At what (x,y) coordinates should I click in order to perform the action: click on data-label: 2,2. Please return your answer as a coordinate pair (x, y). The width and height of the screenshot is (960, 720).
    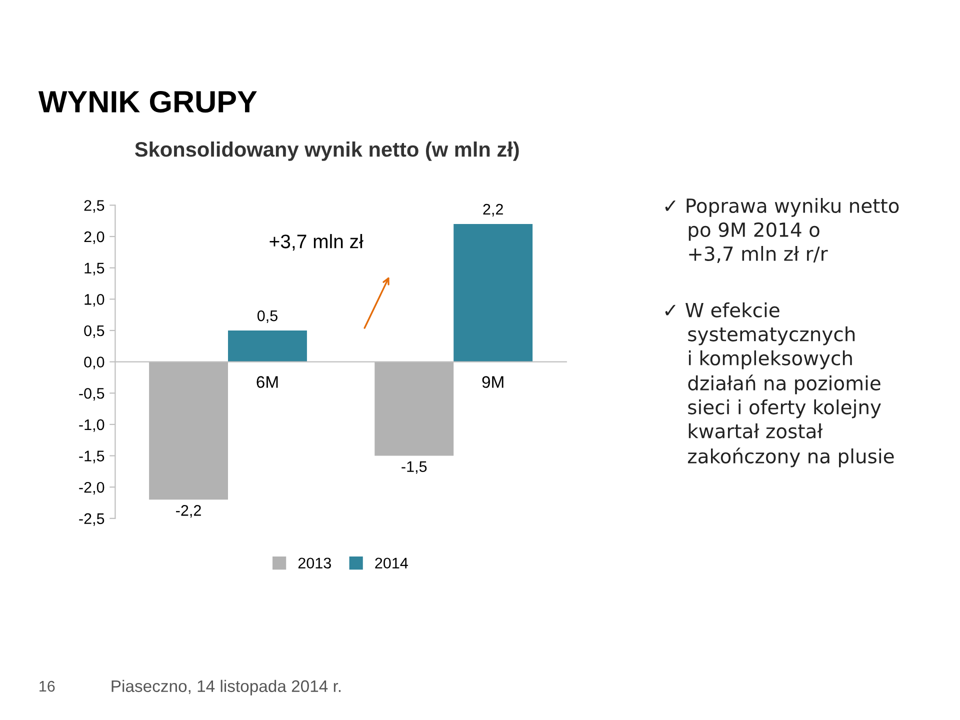
    Looking at the image, I should click on (493, 210).